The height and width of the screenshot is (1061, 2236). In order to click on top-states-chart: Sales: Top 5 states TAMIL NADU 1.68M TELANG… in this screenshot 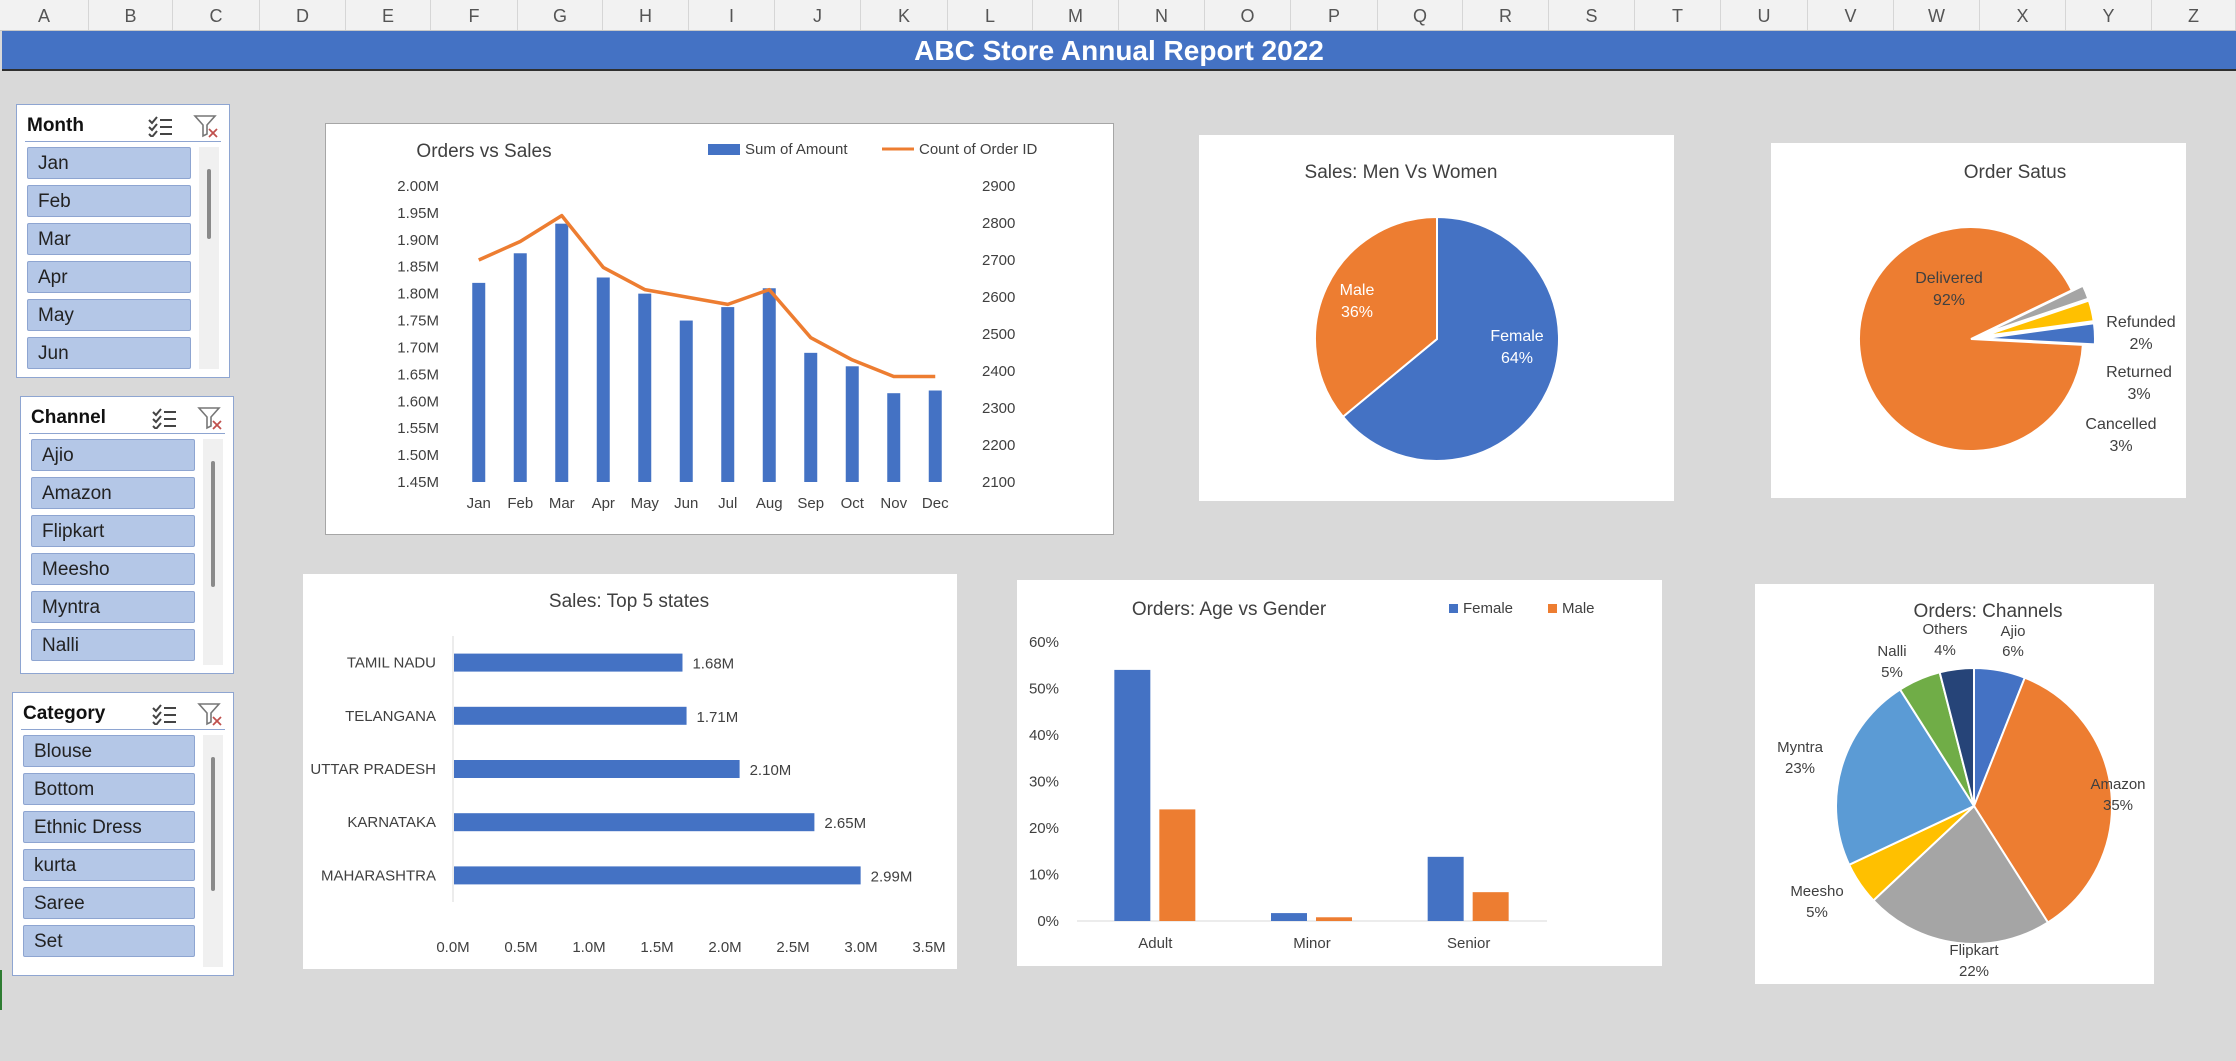, I will do `click(627, 773)`.